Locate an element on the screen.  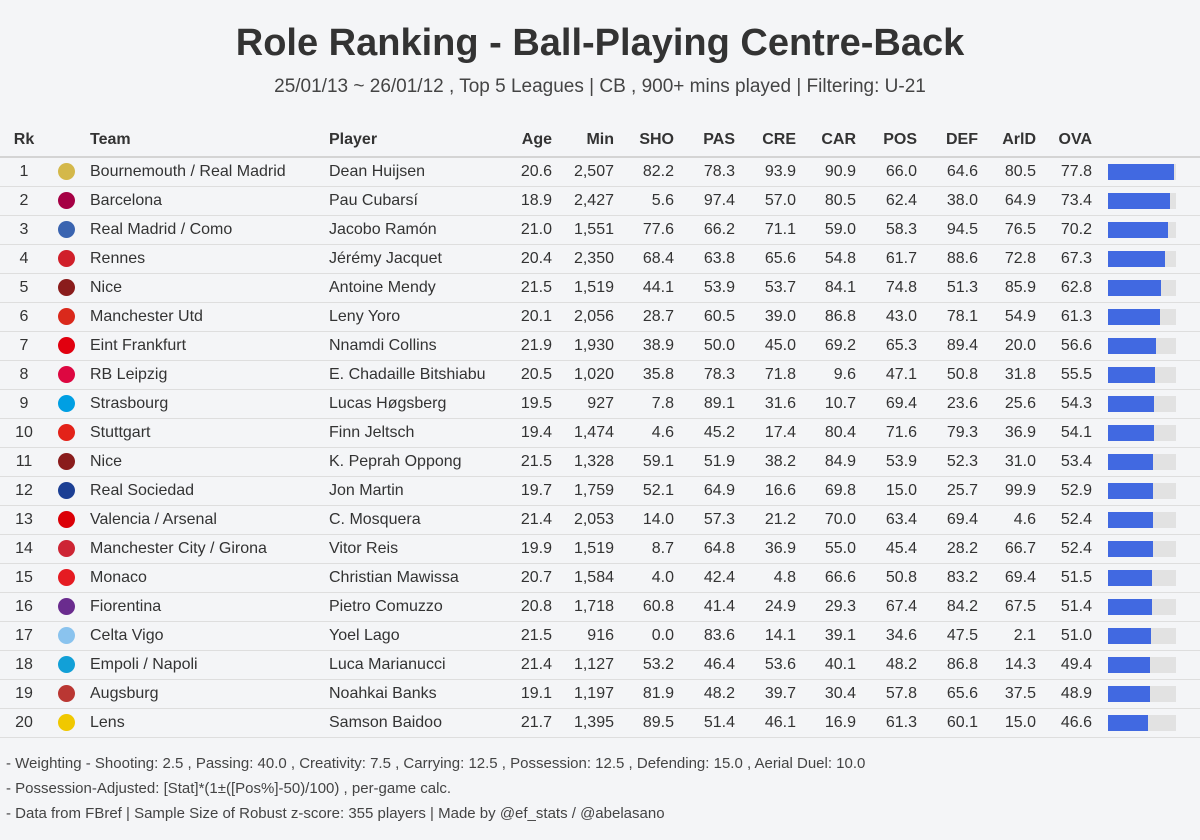
player-cell: Jacobo Ramón is located at coordinates (410, 230).